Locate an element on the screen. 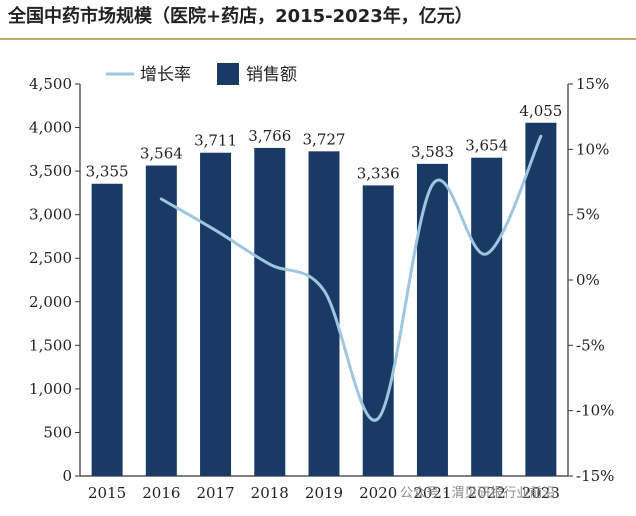 Image resolution: width=636 pixels, height=516 pixels. bar-value-label: 3,711 is located at coordinates (215, 141).